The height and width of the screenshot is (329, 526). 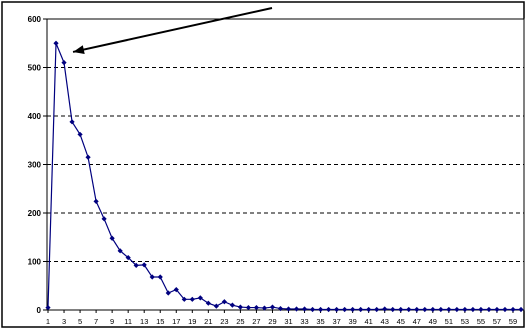 I want to click on x-tick-label: 43, so click(x=385, y=321).